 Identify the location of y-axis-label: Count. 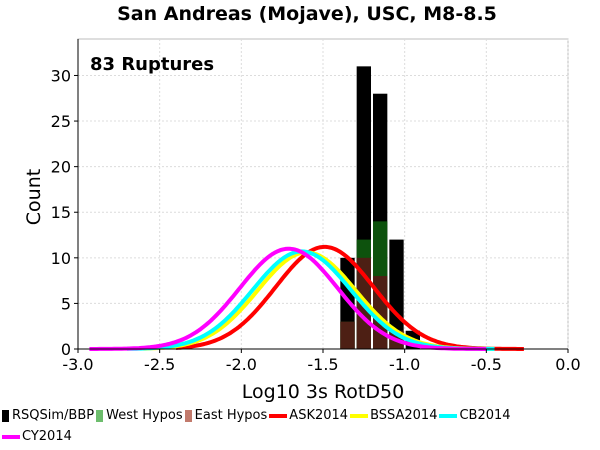
(34, 197).